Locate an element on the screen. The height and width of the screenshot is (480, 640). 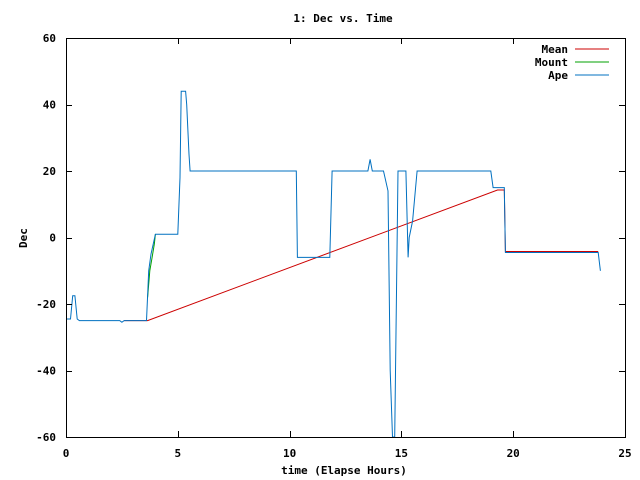
x-tick-label: 15 is located at coordinates (401, 453).